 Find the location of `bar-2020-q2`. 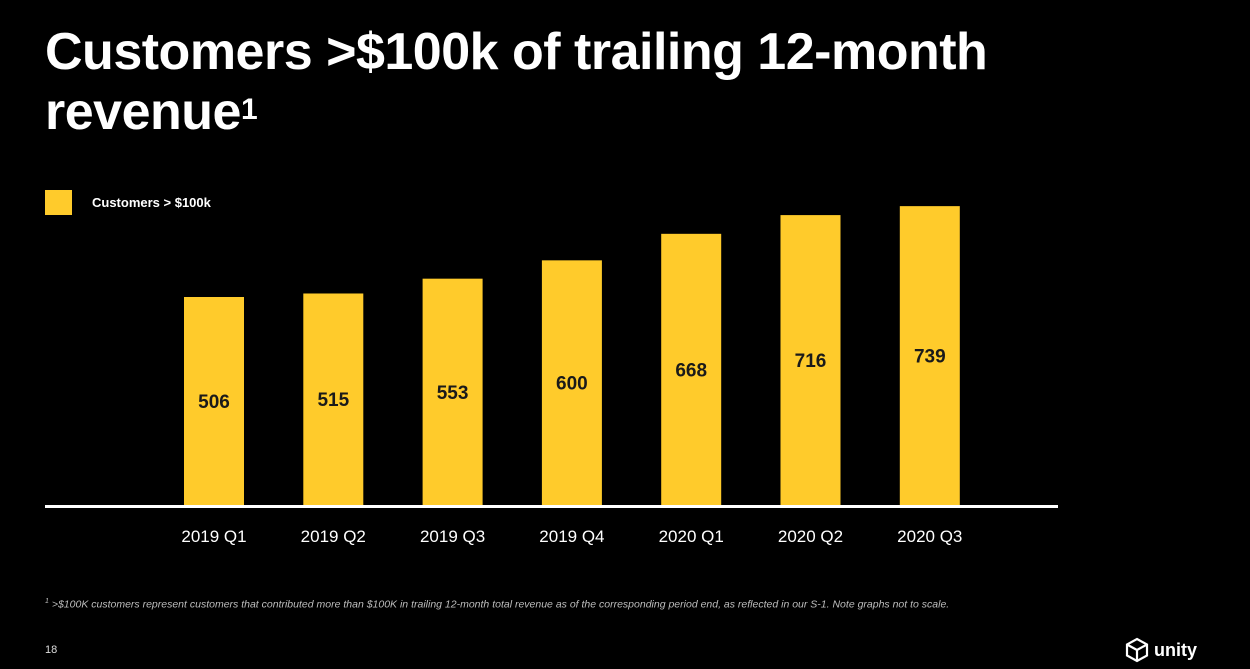

bar-2020-q2 is located at coordinates (810, 360).